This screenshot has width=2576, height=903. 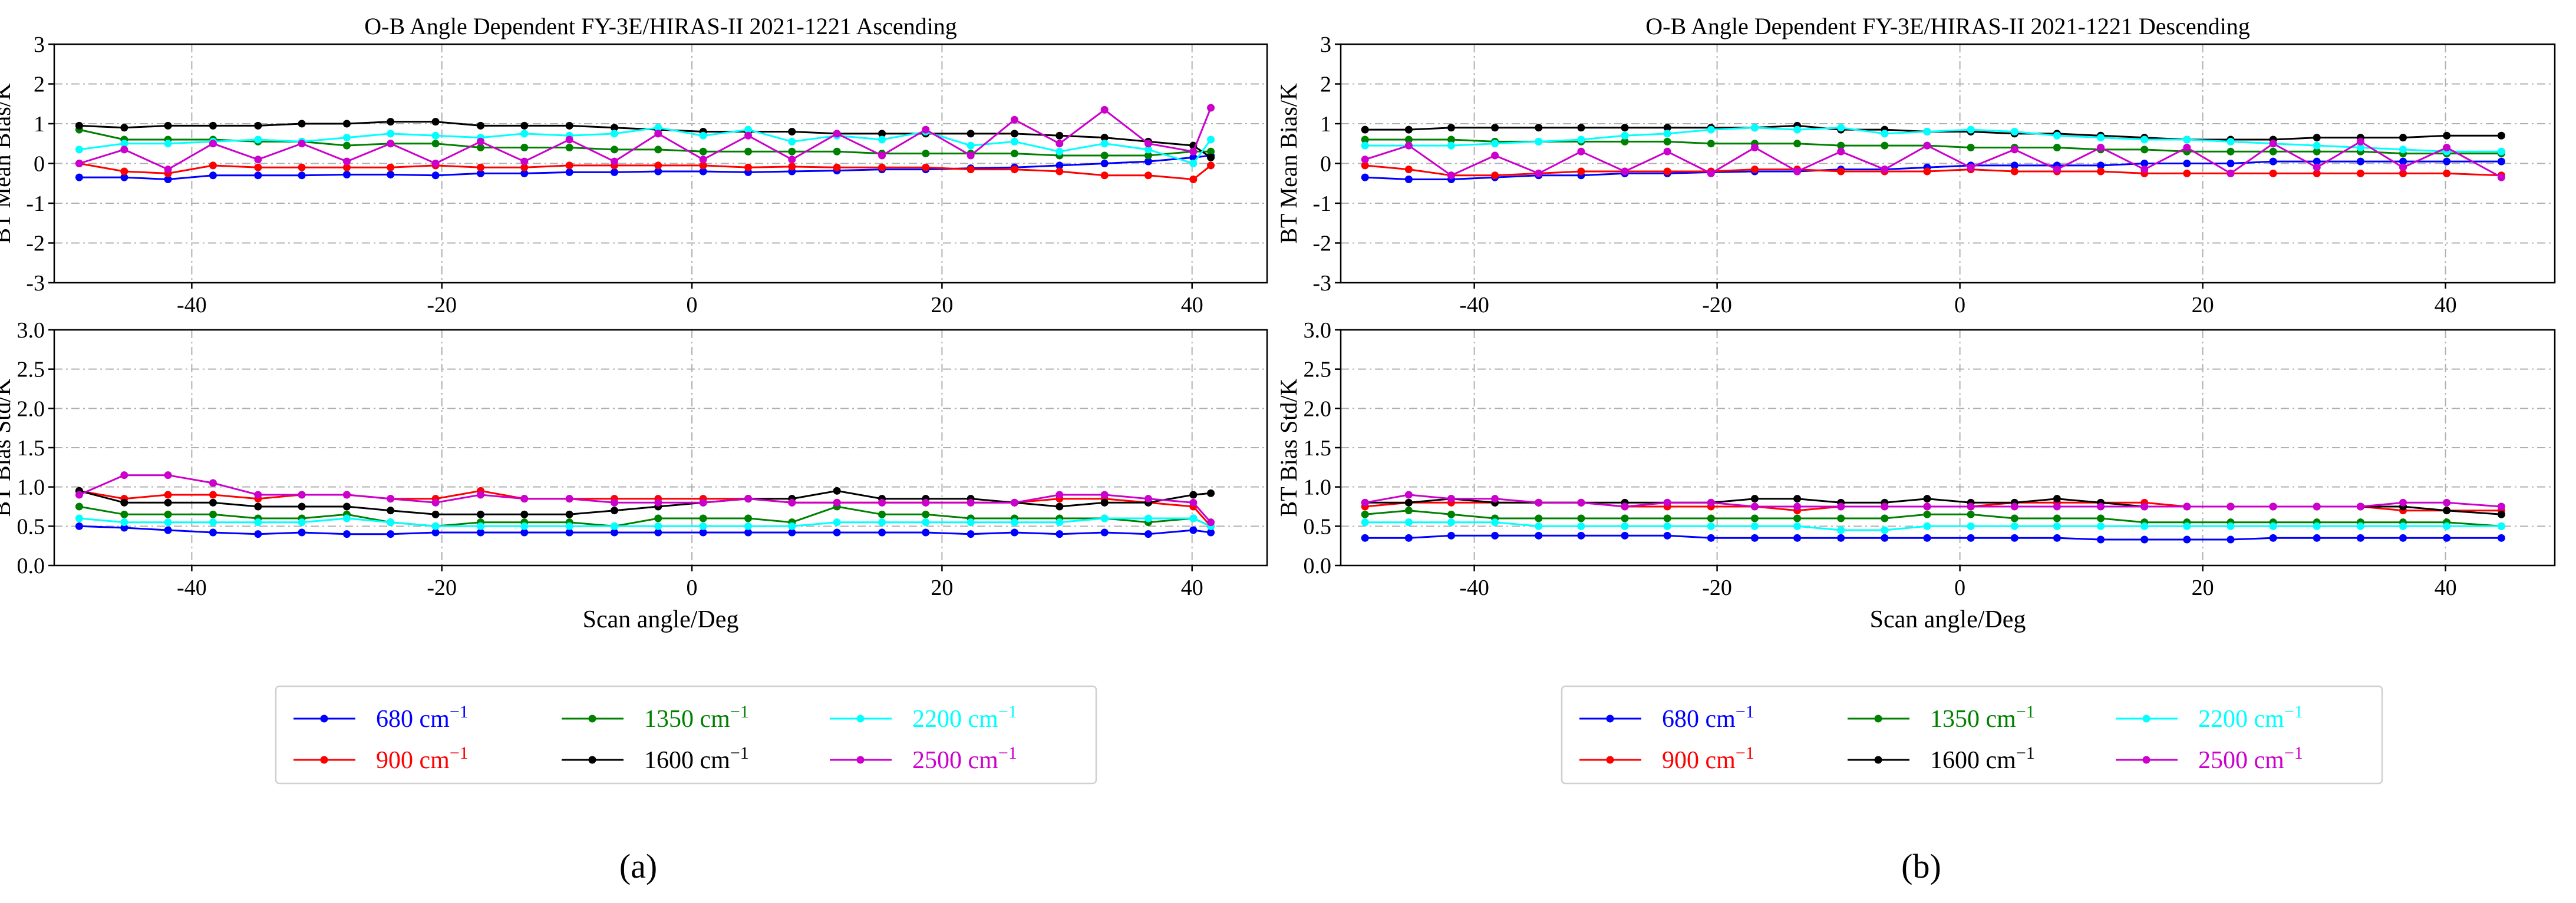 I want to click on legend-label-680: 680 cm−1, so click(x=1708, y=717).